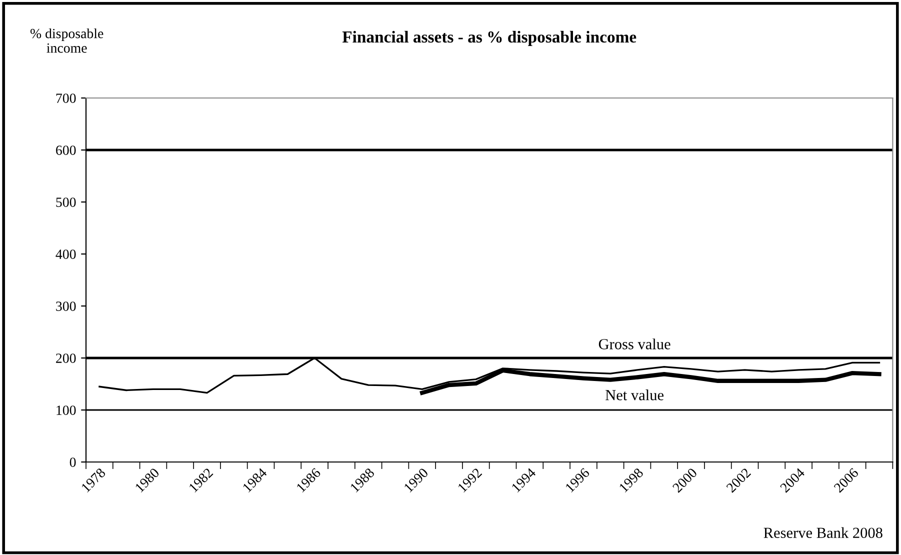  What do you see at coordinates (67, 40) in the screenshot?
I see `y-axis-title: % disposable income` at bounding box center [67, 40].